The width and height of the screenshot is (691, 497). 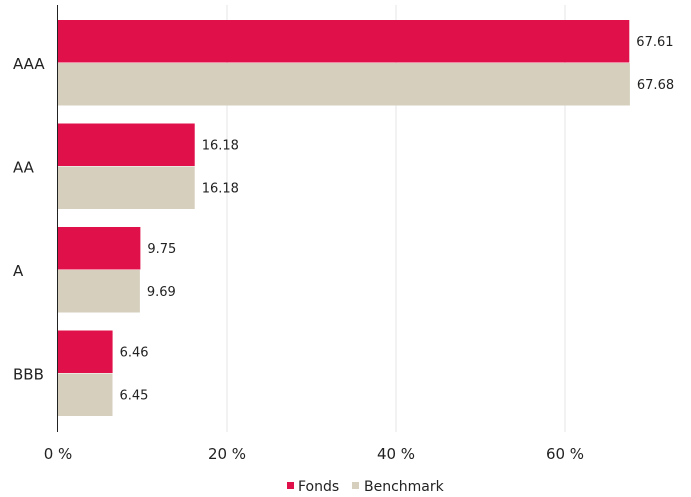 I want to click on x-tick-label: 60 %, so click(x=565, y=454).